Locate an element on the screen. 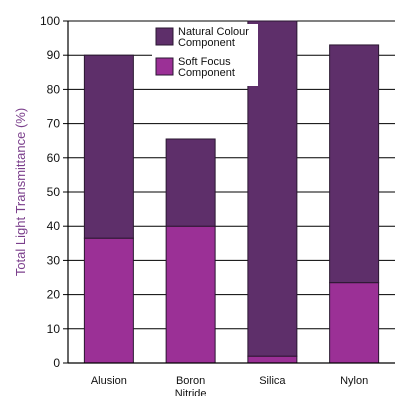  y-tick-label: 10 is located at coordinates (54, 329).